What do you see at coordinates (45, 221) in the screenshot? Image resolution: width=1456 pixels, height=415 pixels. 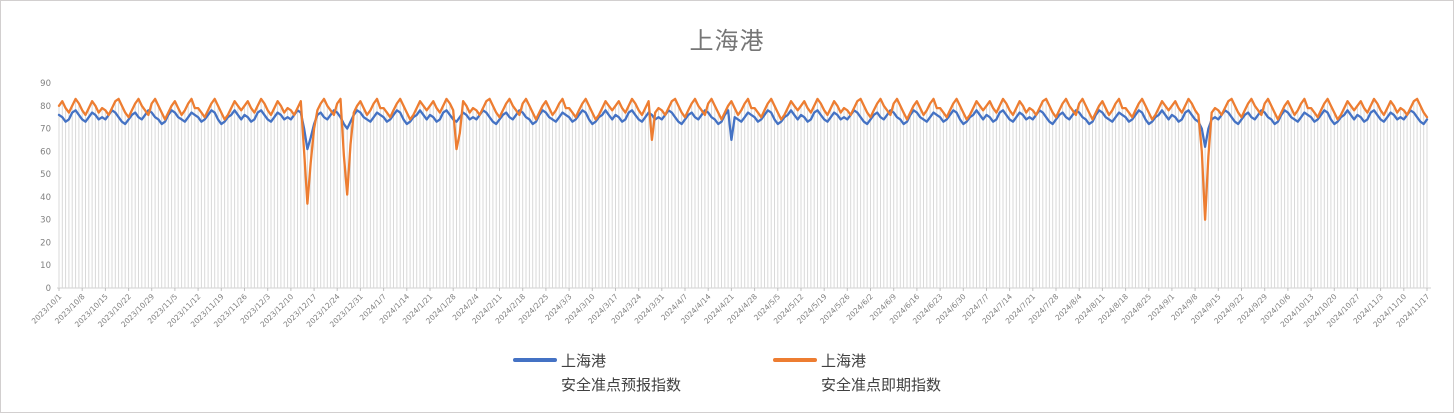 I see `svg-text: 30` at bounding box center [45, 221].